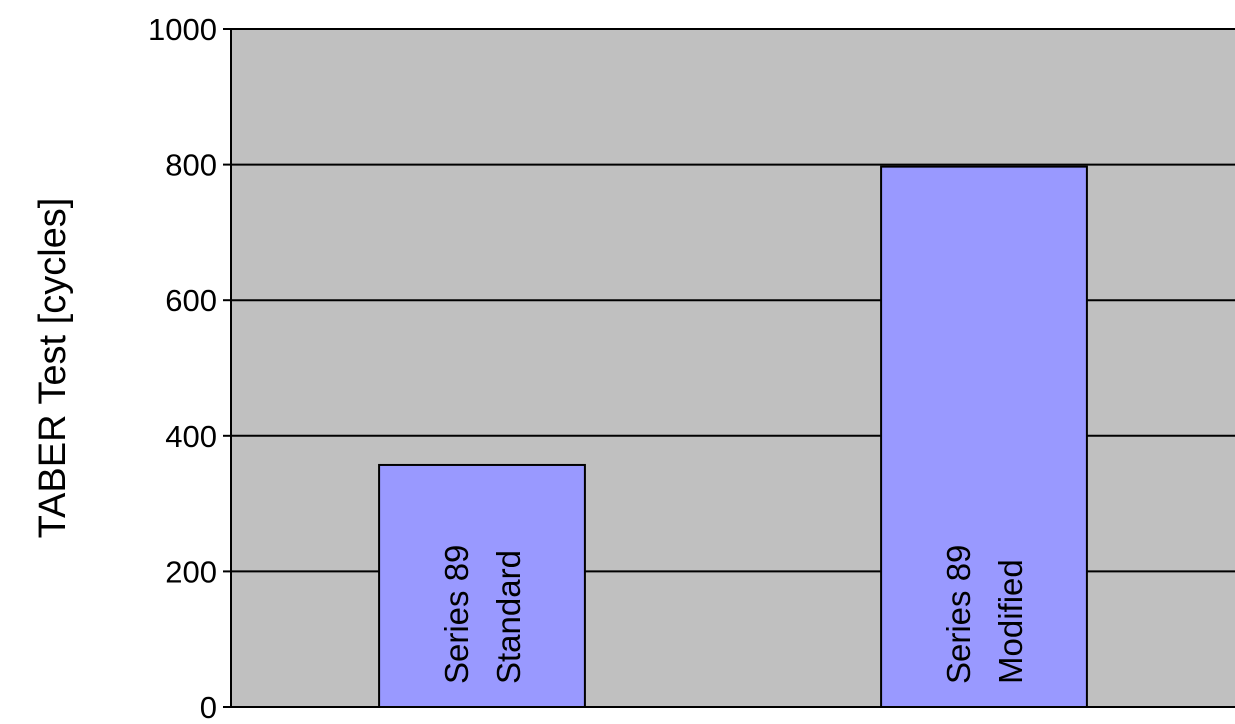  Describe the element at coordinates (1010, 621) in the screenshot. I see `bar-category-label-line: Modified` at that location.